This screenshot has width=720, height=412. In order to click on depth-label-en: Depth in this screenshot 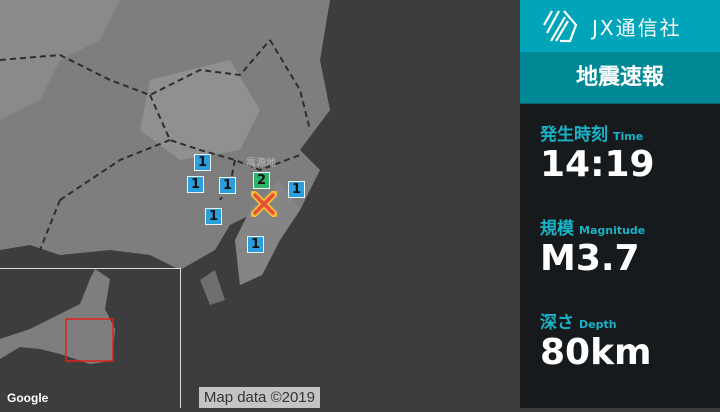, I will do `click(598, 324)`.